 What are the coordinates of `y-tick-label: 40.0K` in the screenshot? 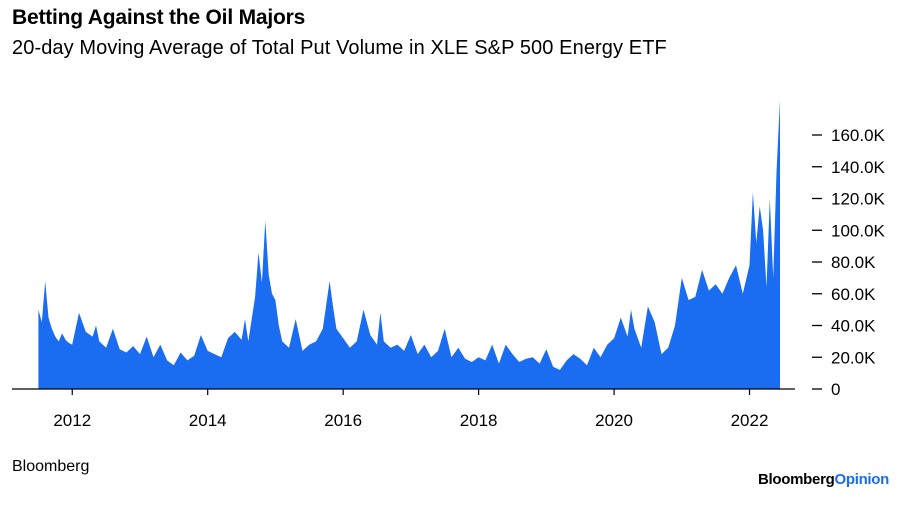 It's located at (853, 326).